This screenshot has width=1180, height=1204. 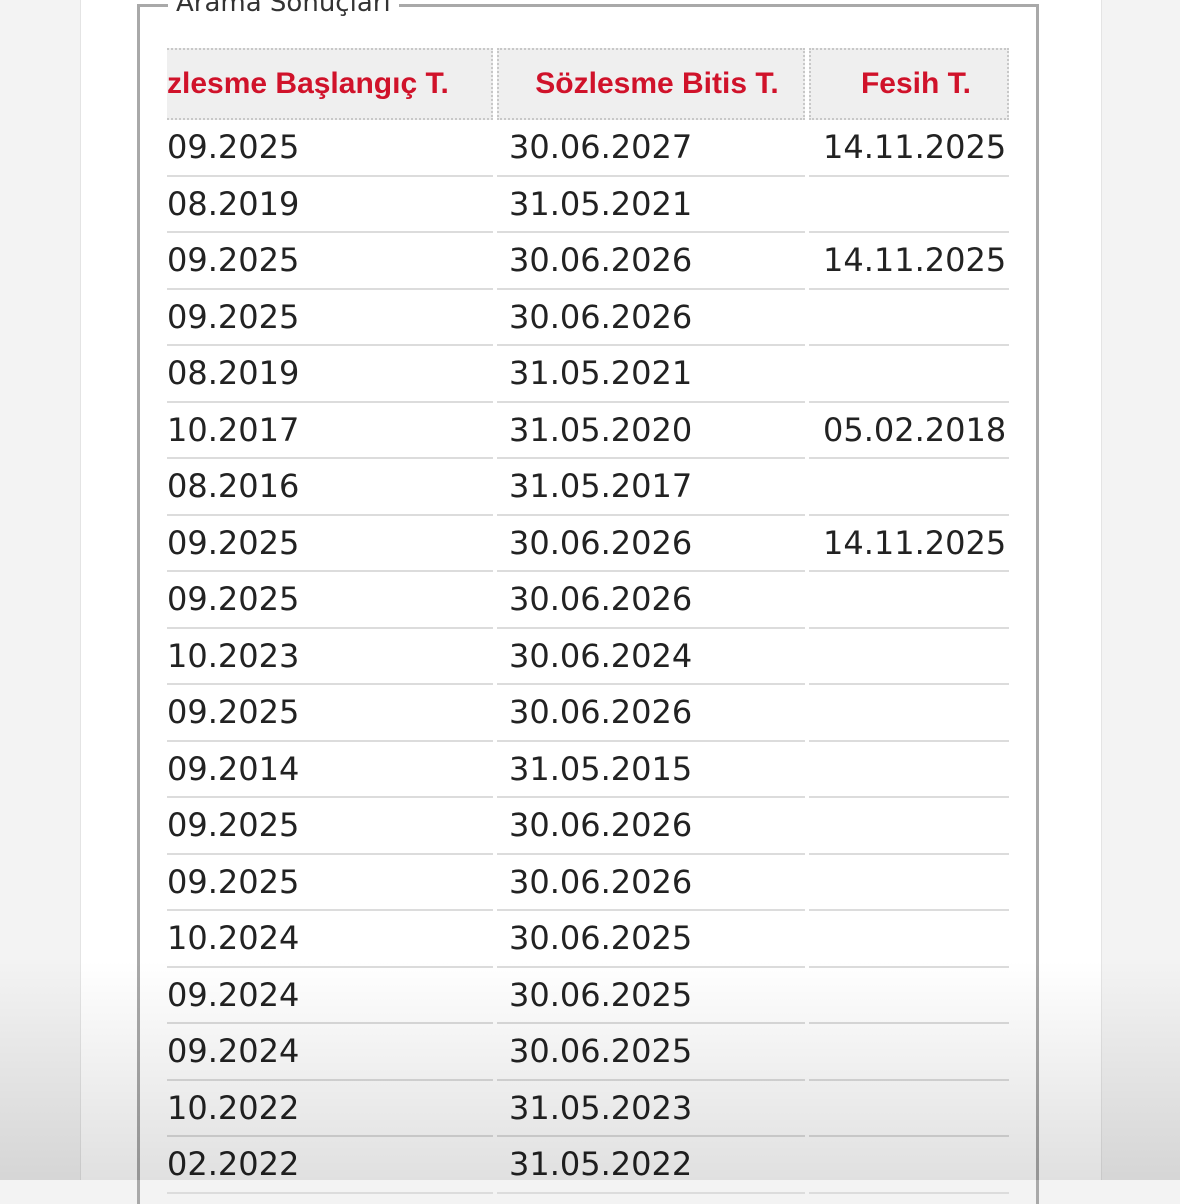 I want to click on table-row: 10.2022 31.05.2023, so click(x=588, y=1109).